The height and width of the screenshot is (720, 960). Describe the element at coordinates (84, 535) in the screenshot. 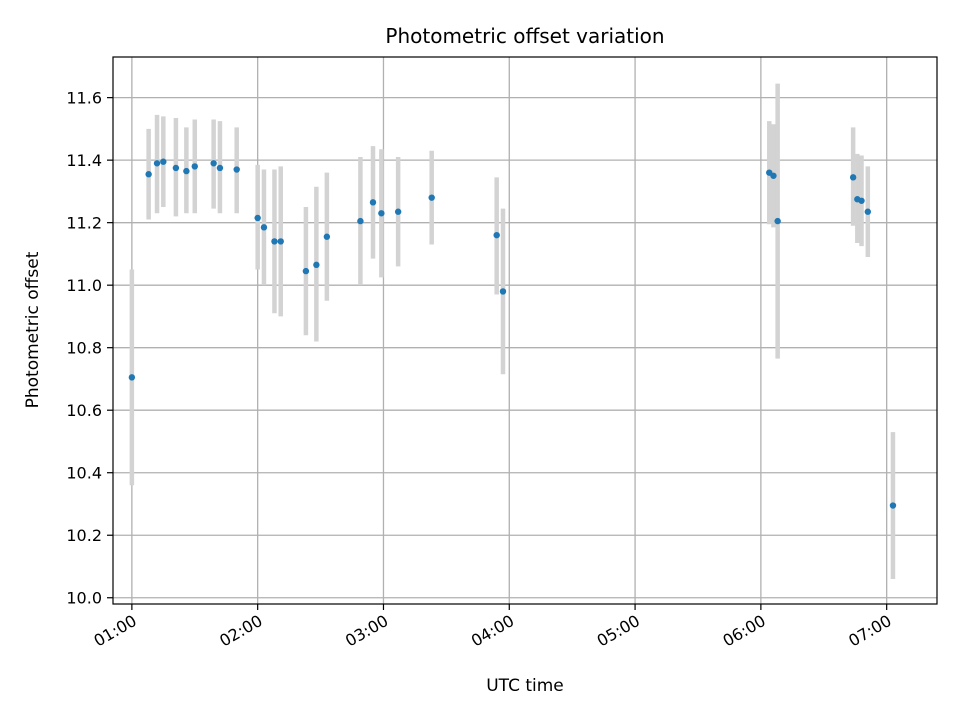

I see `y-tick-label: 10.2` at that location.